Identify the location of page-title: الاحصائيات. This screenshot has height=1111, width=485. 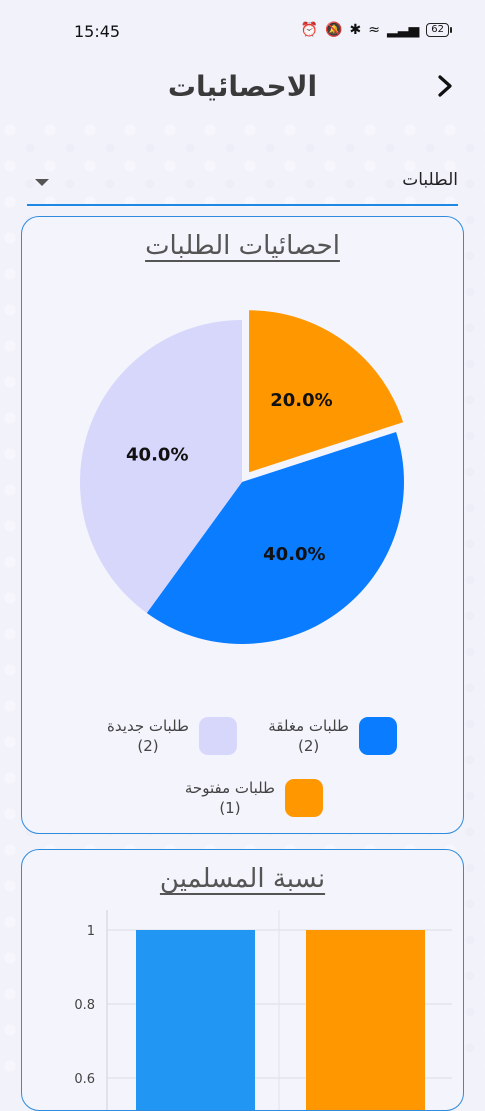
(242, 86).